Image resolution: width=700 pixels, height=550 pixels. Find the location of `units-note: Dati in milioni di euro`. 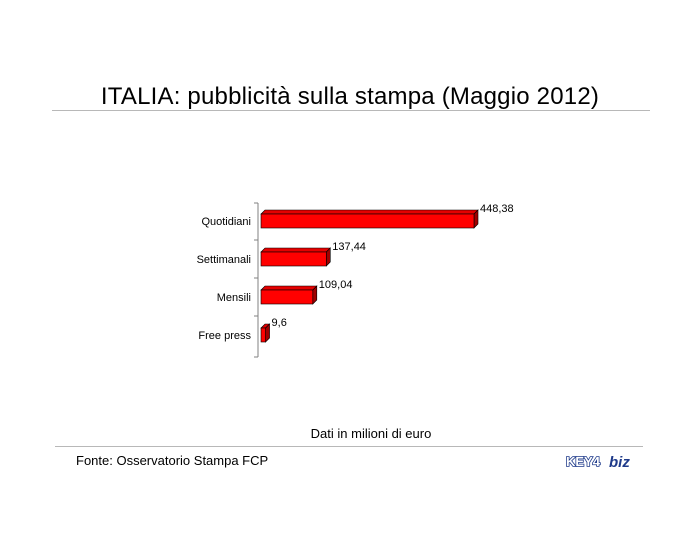

units-note: Dati in milioni di euro is located at coordinates (371, 433).